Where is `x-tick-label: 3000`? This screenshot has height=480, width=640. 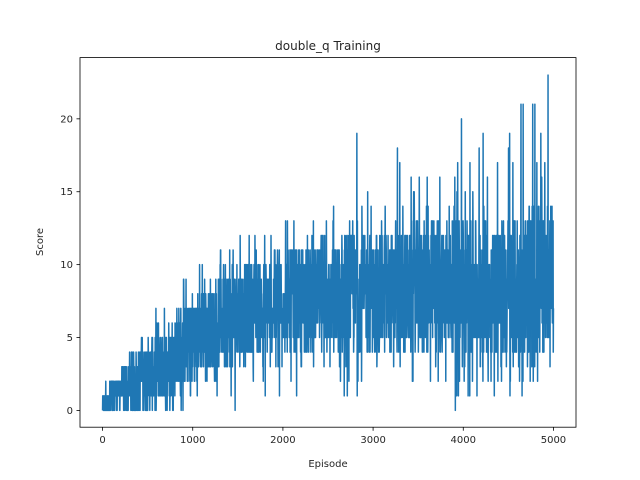 x-tick-label: 3000 is located at coordinates (372, 440).